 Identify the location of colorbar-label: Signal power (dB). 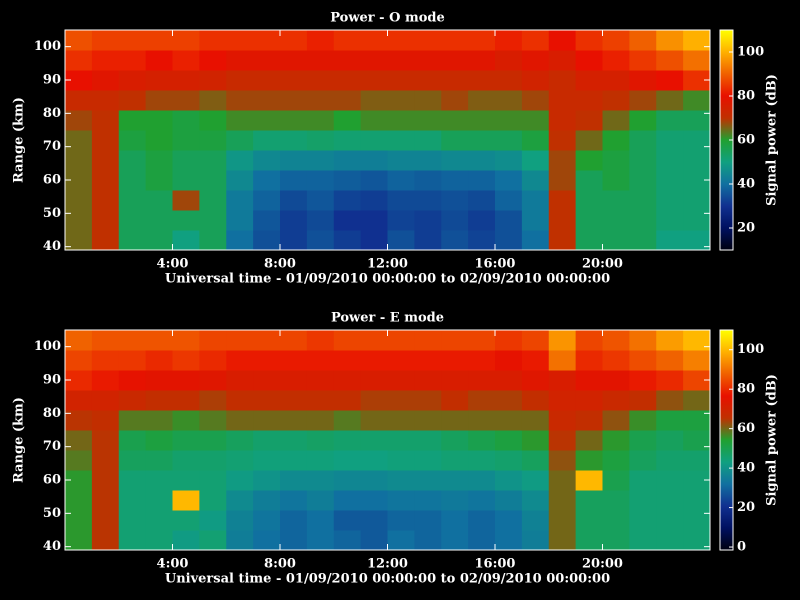
(772, 440).